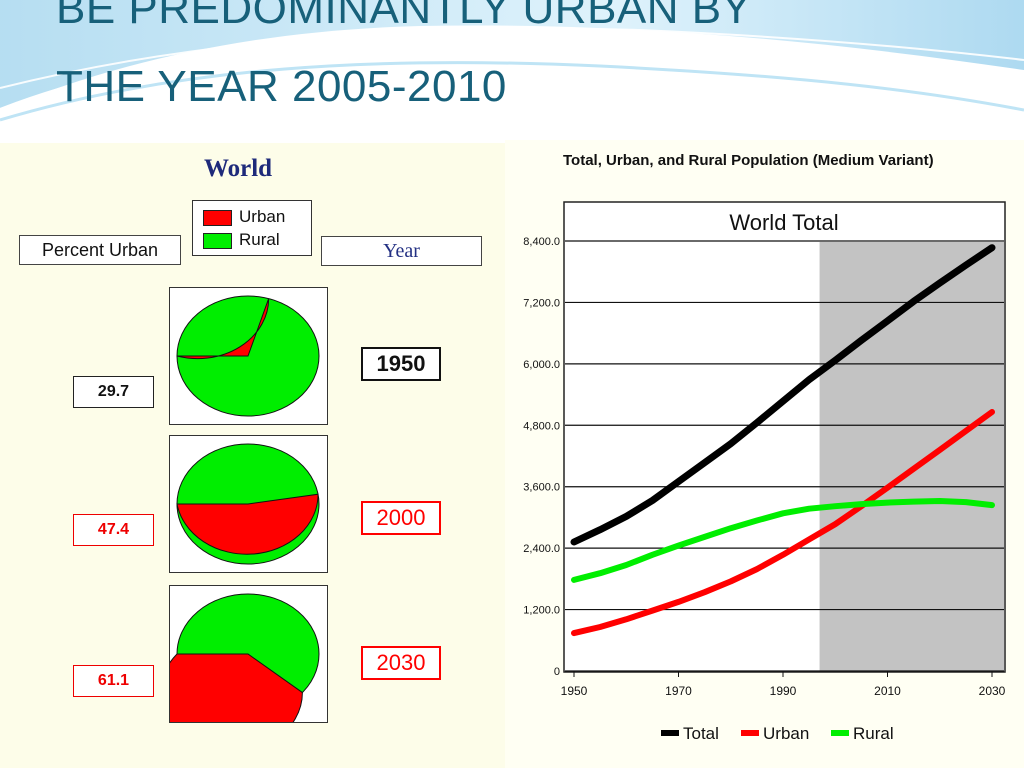 This screenshot has height=768, width=1024. I want to click on world-title: World, so click(238, 168).